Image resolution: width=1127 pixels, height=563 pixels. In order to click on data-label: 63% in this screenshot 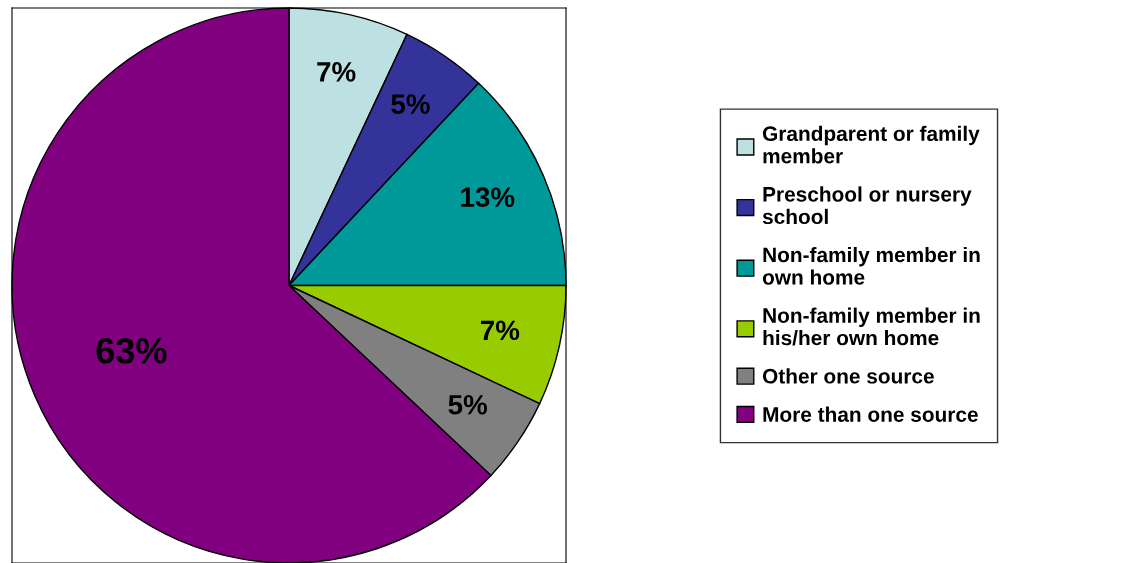, I will do `click(131, 350)`.